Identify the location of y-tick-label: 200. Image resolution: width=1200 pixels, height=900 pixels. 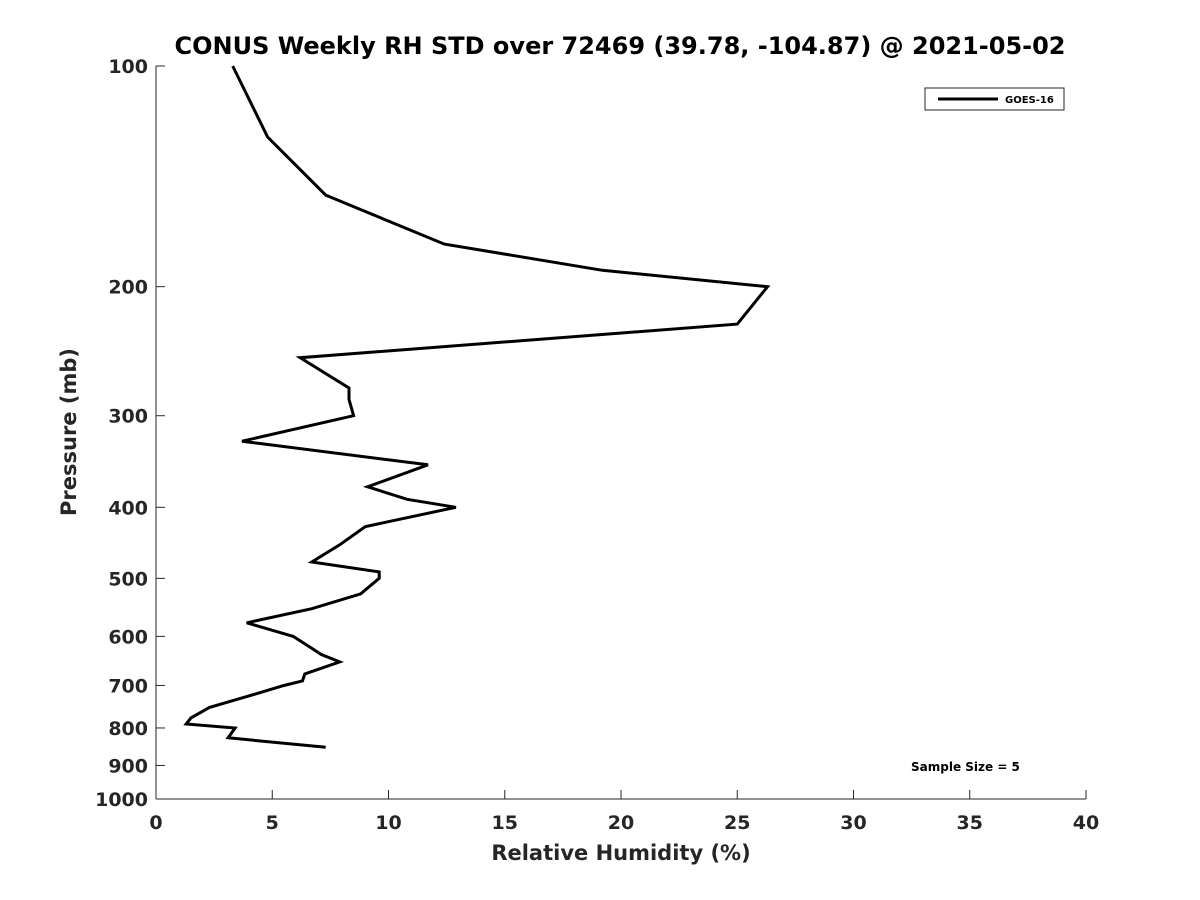
(128, 288).